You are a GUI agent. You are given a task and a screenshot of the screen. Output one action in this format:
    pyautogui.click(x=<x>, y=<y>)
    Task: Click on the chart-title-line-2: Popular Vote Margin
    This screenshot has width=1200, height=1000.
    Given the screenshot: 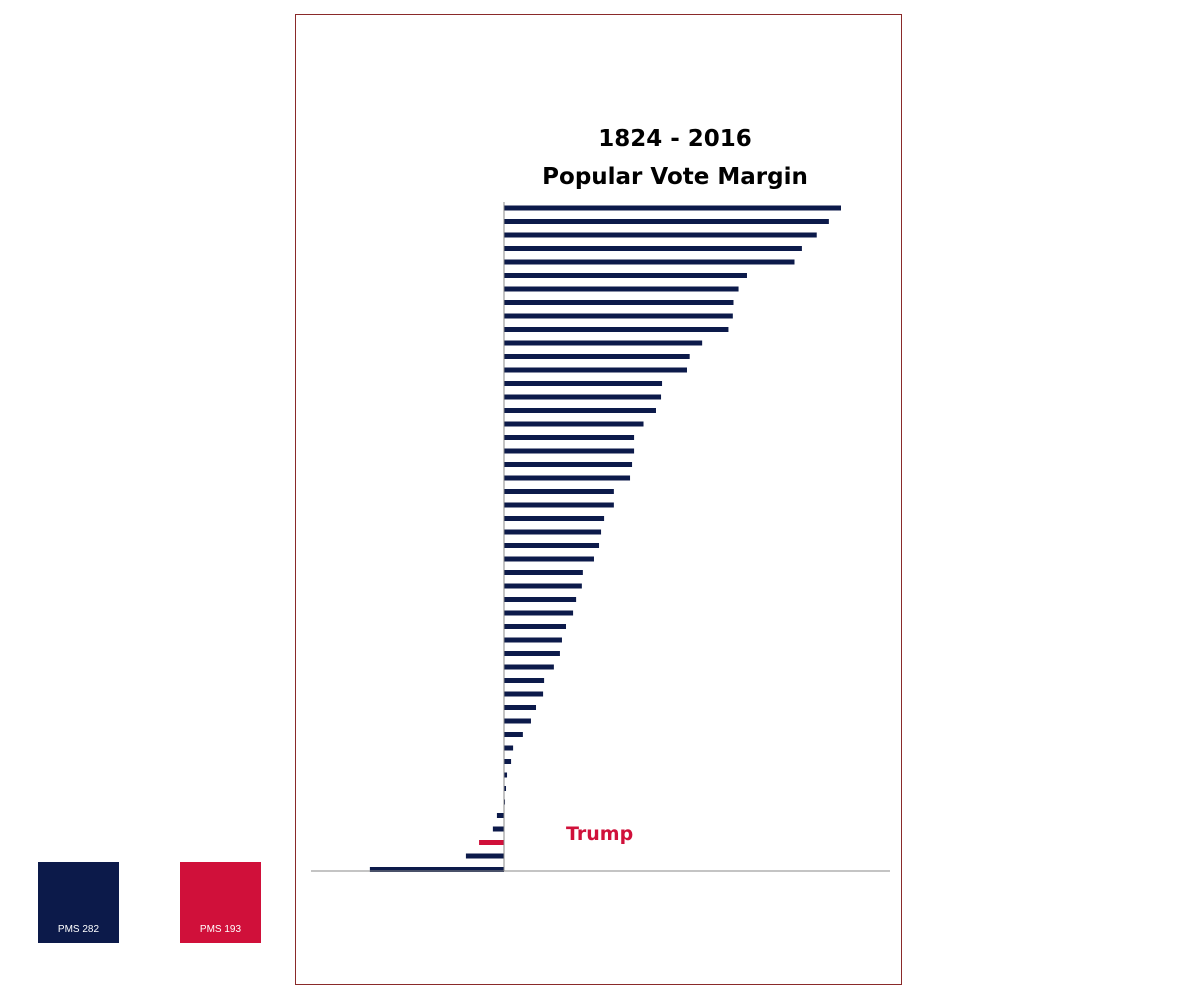 What is the action you would take?
    pyautogui.click(x=675, y=177)
    